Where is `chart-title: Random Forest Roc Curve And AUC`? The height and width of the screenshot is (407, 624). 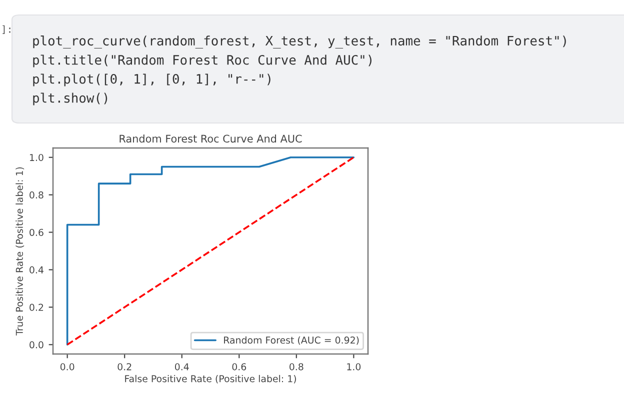 chart-title: Random Forest Roc Curve And AUC is located at coordinates (211, 138).